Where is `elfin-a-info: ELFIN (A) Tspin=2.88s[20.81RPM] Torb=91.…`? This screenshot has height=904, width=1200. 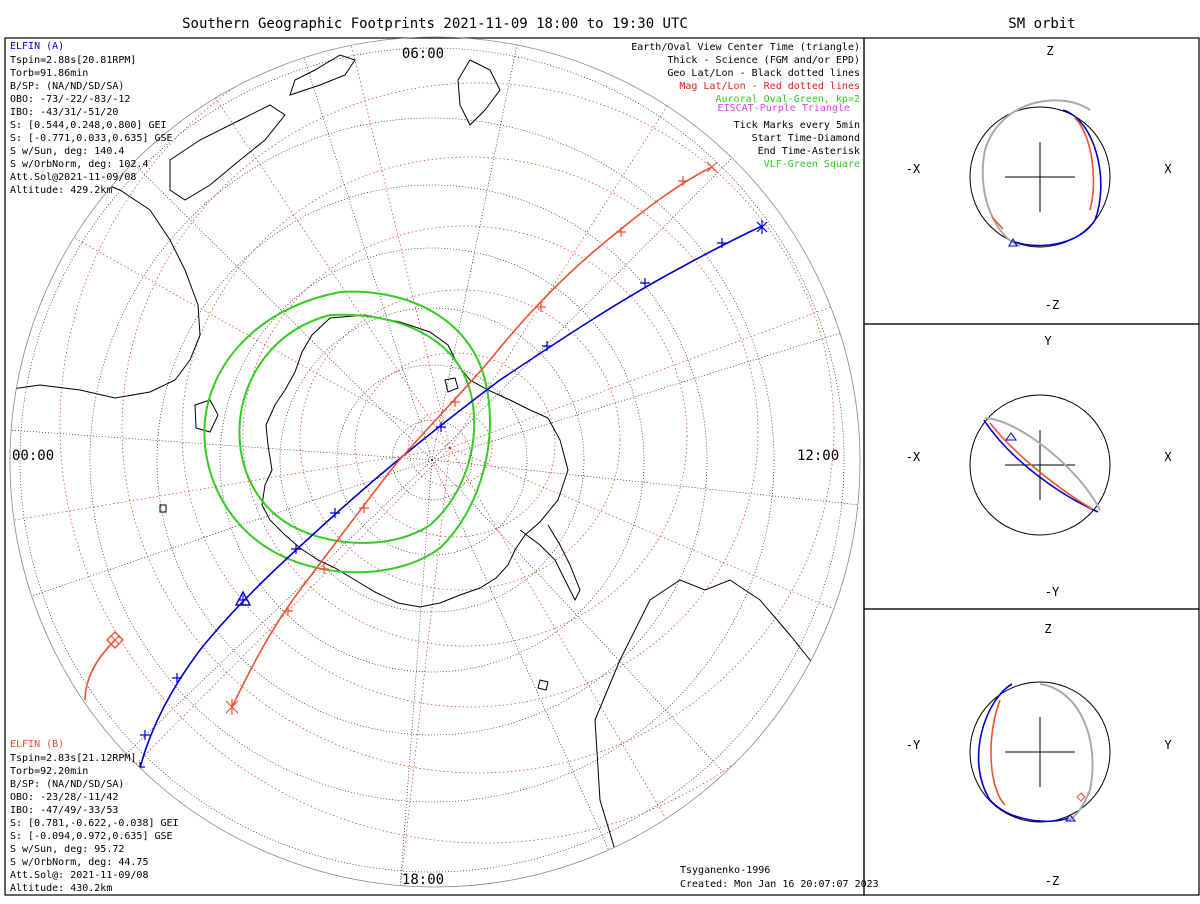 elfin-a-info: ELFIN (A) Tspin=2.88s[20.81RPM] Torb=91.… is located at coordinates (91, 118).